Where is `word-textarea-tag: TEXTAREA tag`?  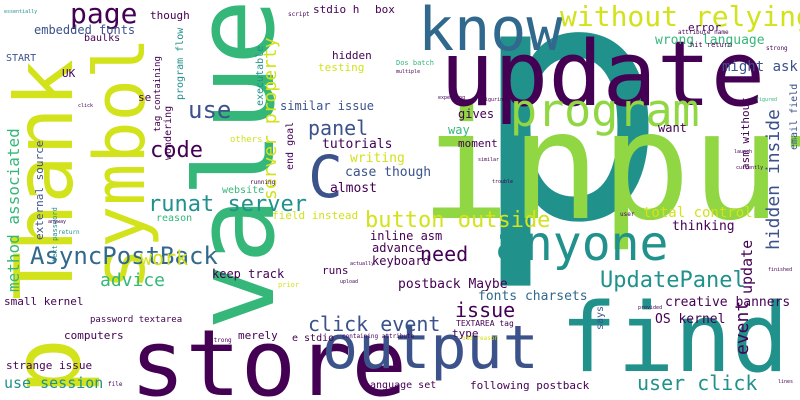
word-textarea-tag: TEXTAREA tag is located at coordinates (485, 323).